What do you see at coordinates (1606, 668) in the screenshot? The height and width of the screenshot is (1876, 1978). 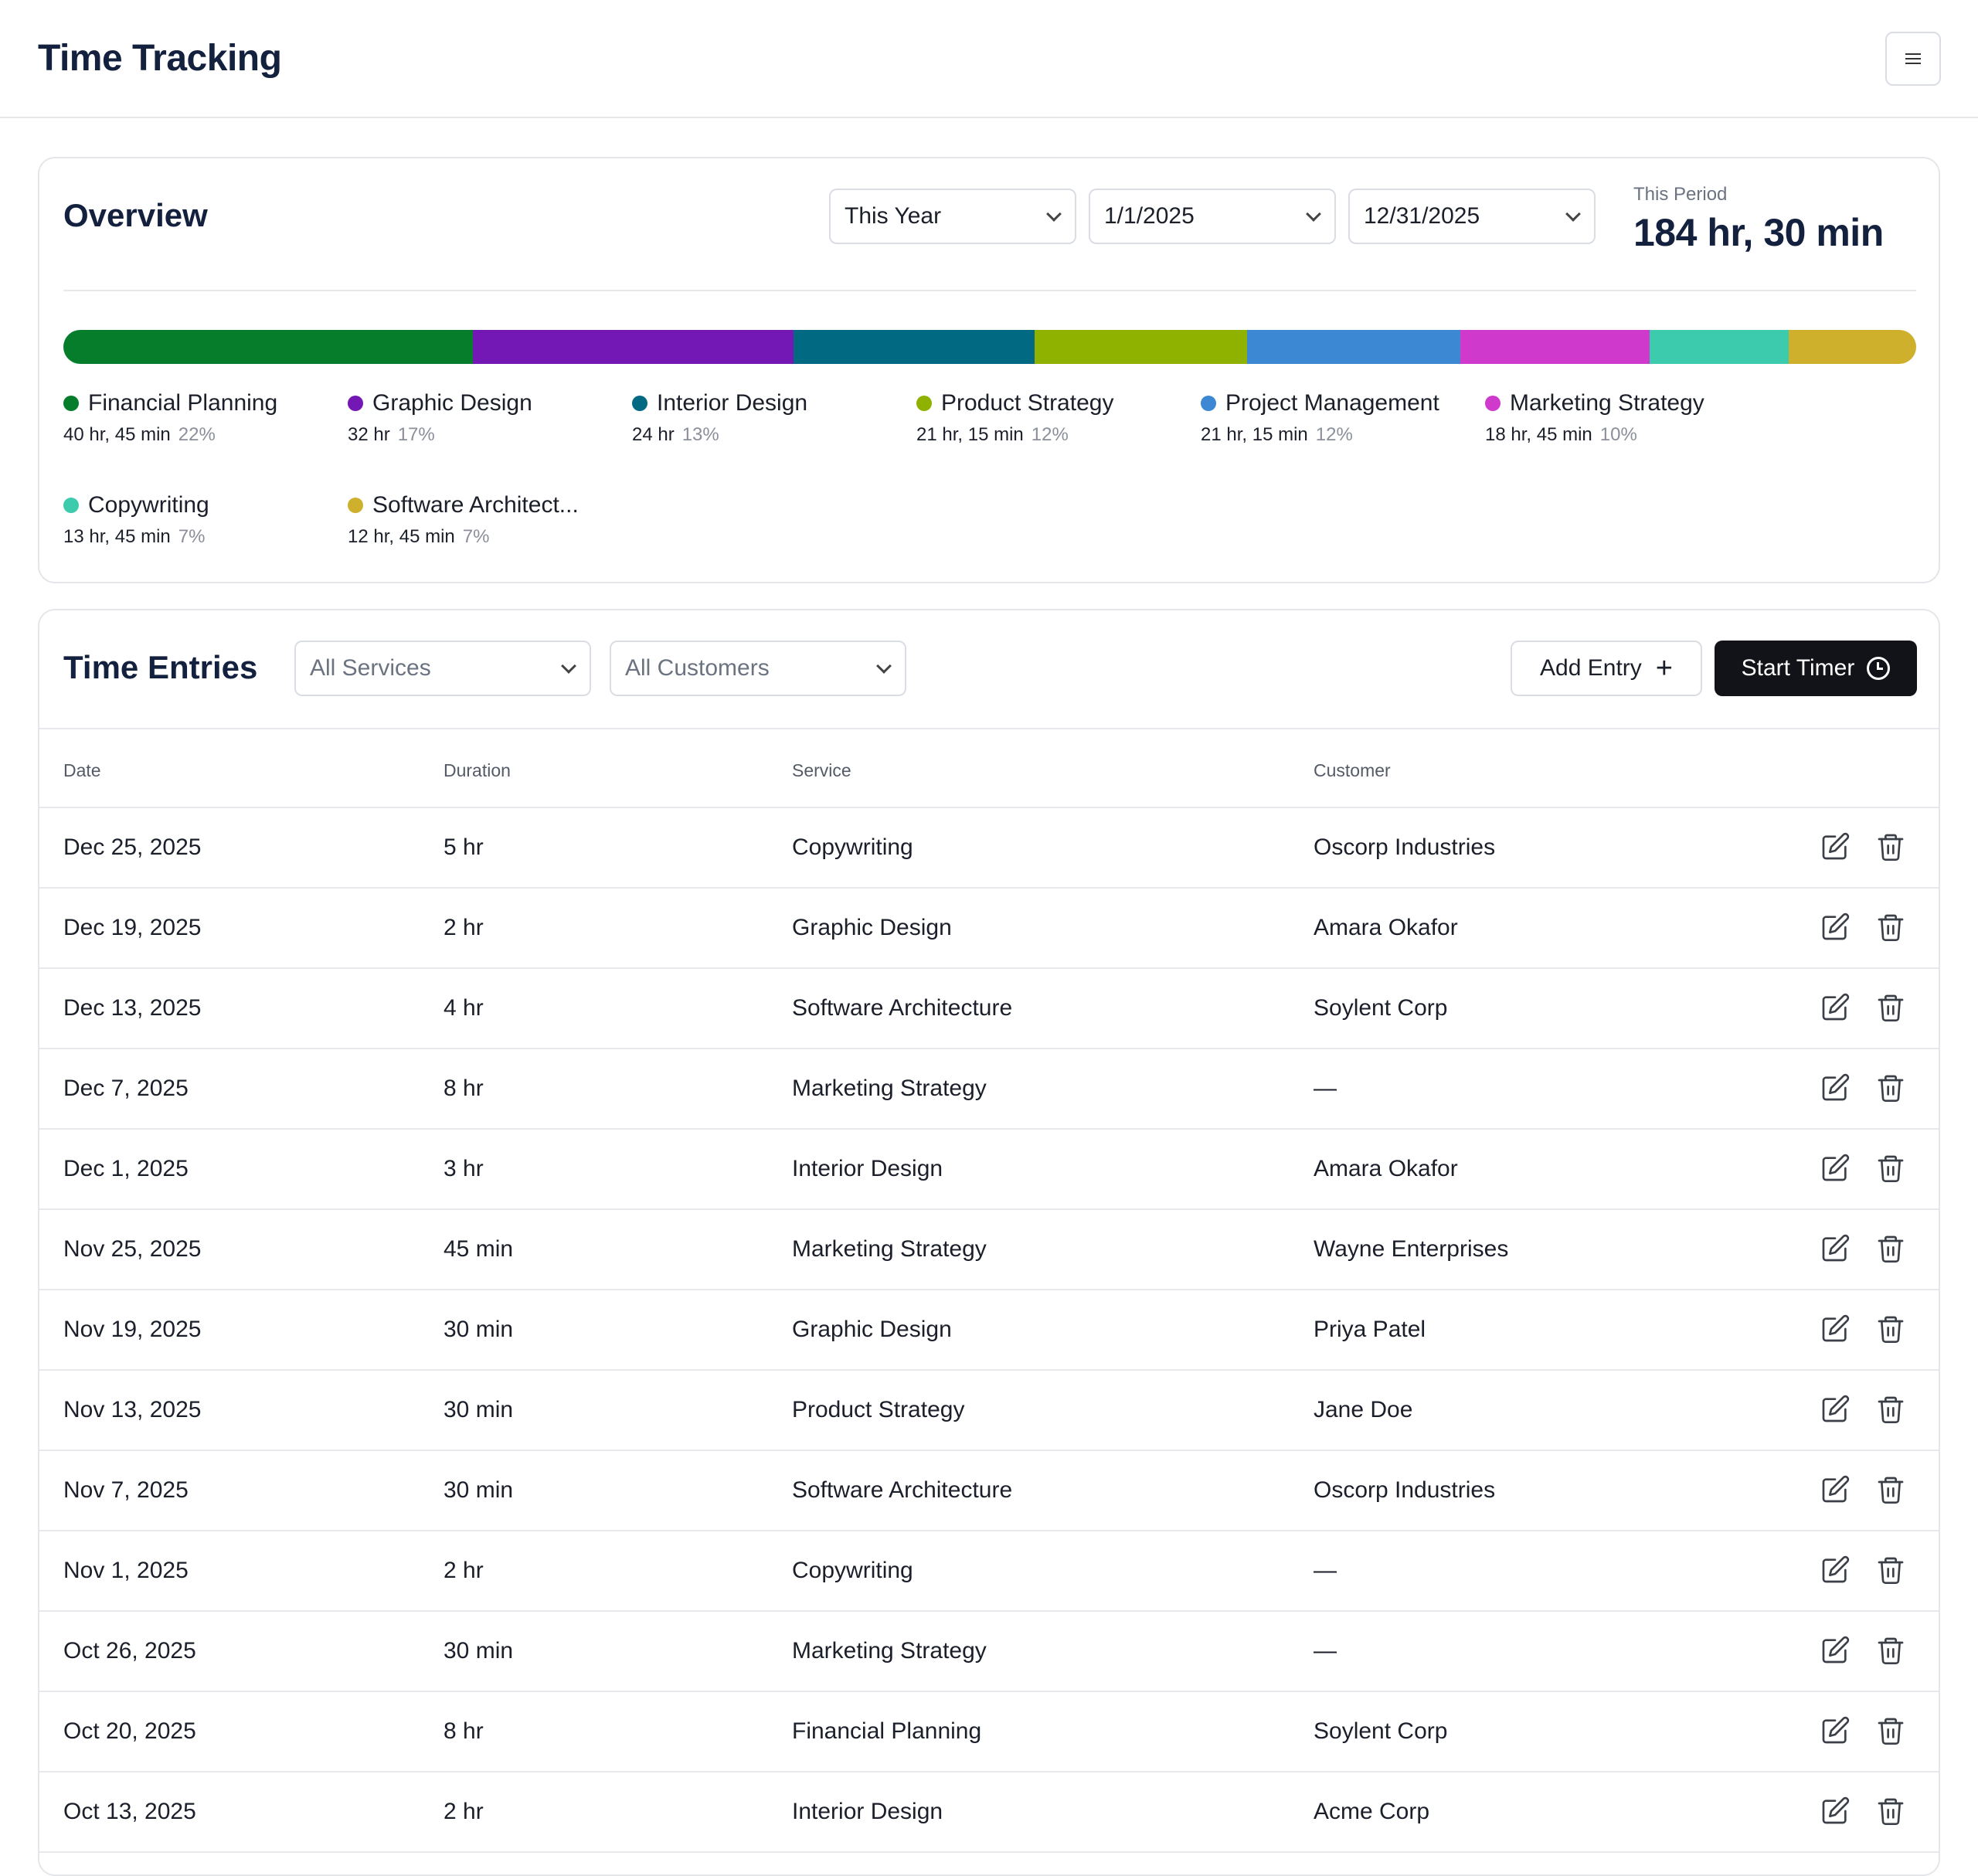 I see `add-entry-button: Add Entry +` at bounding box center [1606, 668].